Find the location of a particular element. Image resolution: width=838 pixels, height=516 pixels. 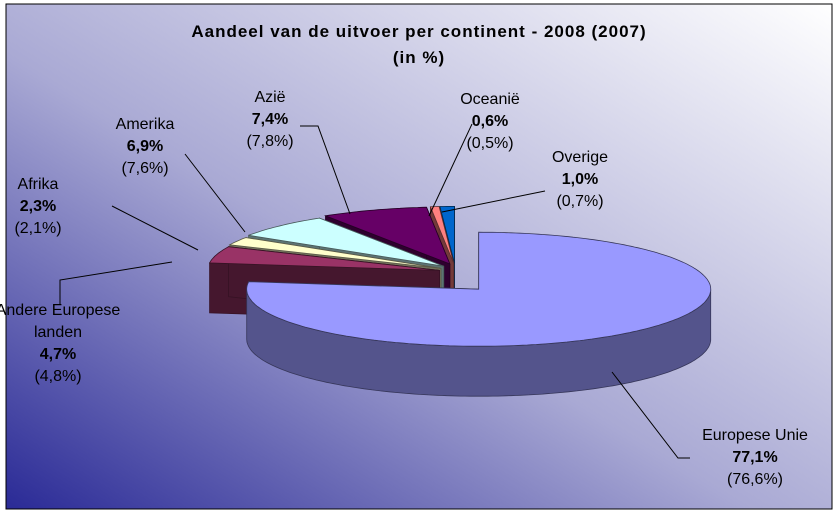

value-label: 4,7% is located at coordinates (58, 354).